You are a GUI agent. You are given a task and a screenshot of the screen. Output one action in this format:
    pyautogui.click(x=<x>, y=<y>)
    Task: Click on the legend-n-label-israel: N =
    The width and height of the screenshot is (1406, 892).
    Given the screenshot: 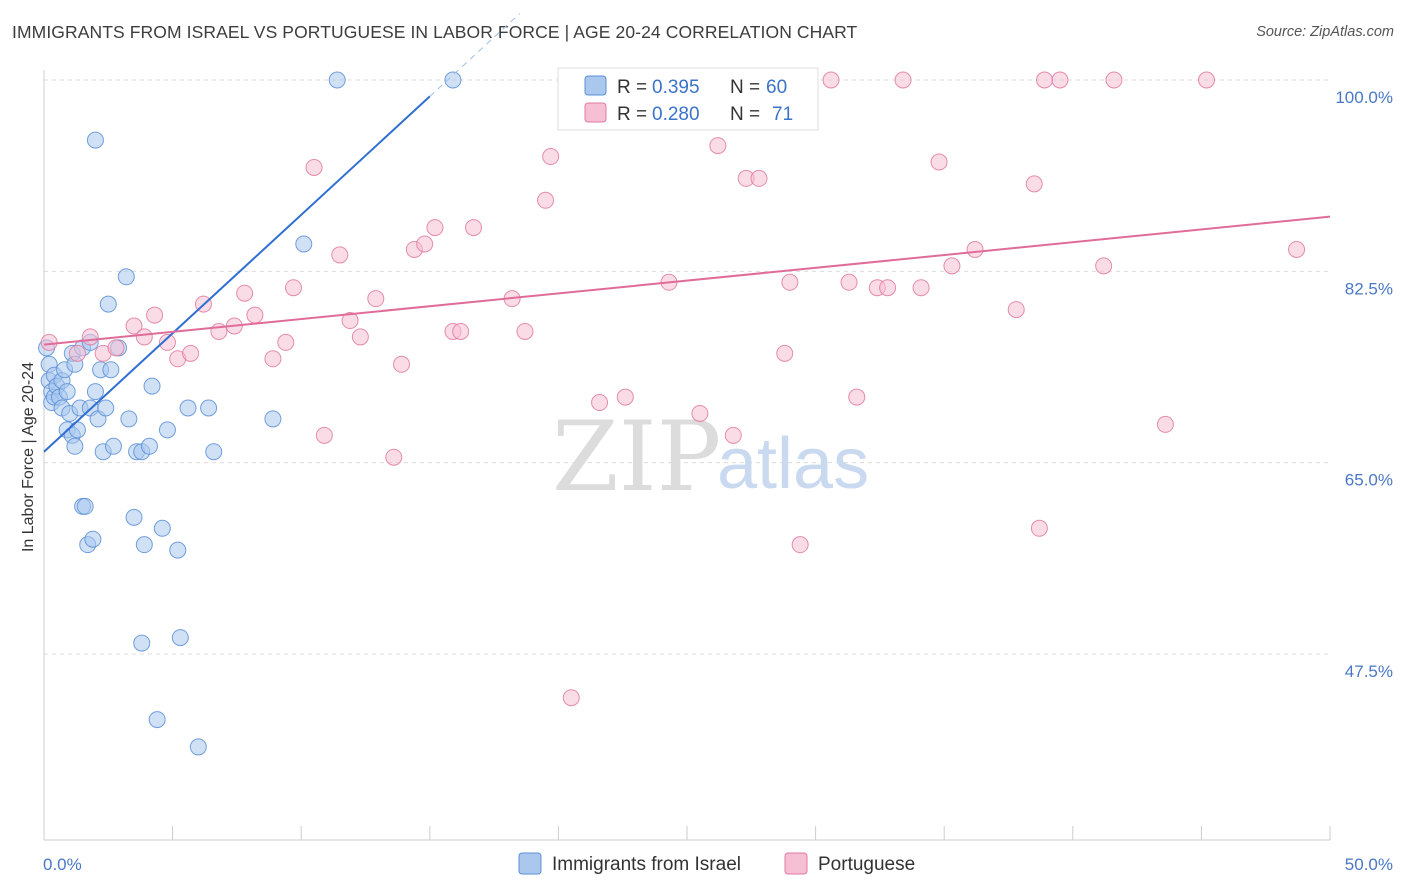 What is the action you would take?
    pyautogui.click(x=745, y=87)
    